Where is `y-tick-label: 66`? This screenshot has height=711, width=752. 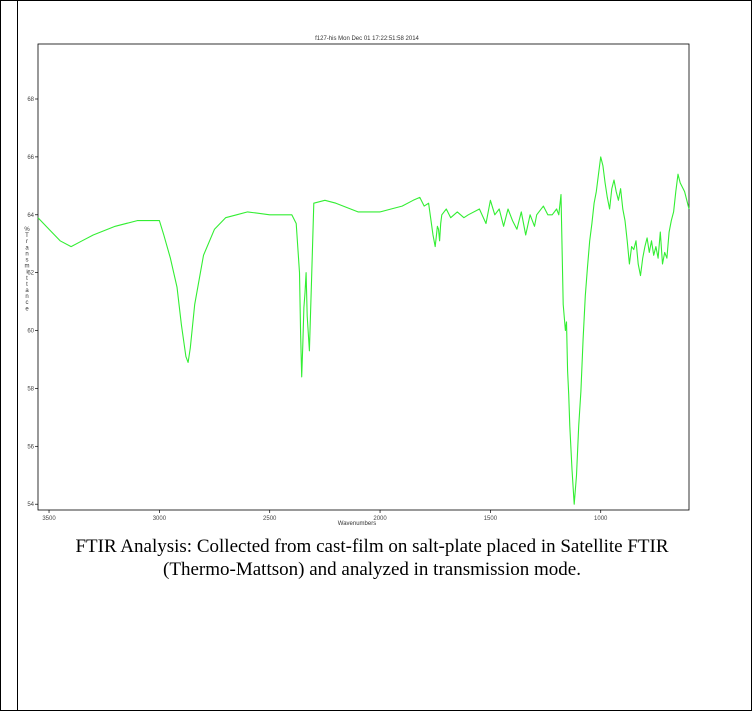
y-tick-label: 66 is located at coordinates (30, 158).